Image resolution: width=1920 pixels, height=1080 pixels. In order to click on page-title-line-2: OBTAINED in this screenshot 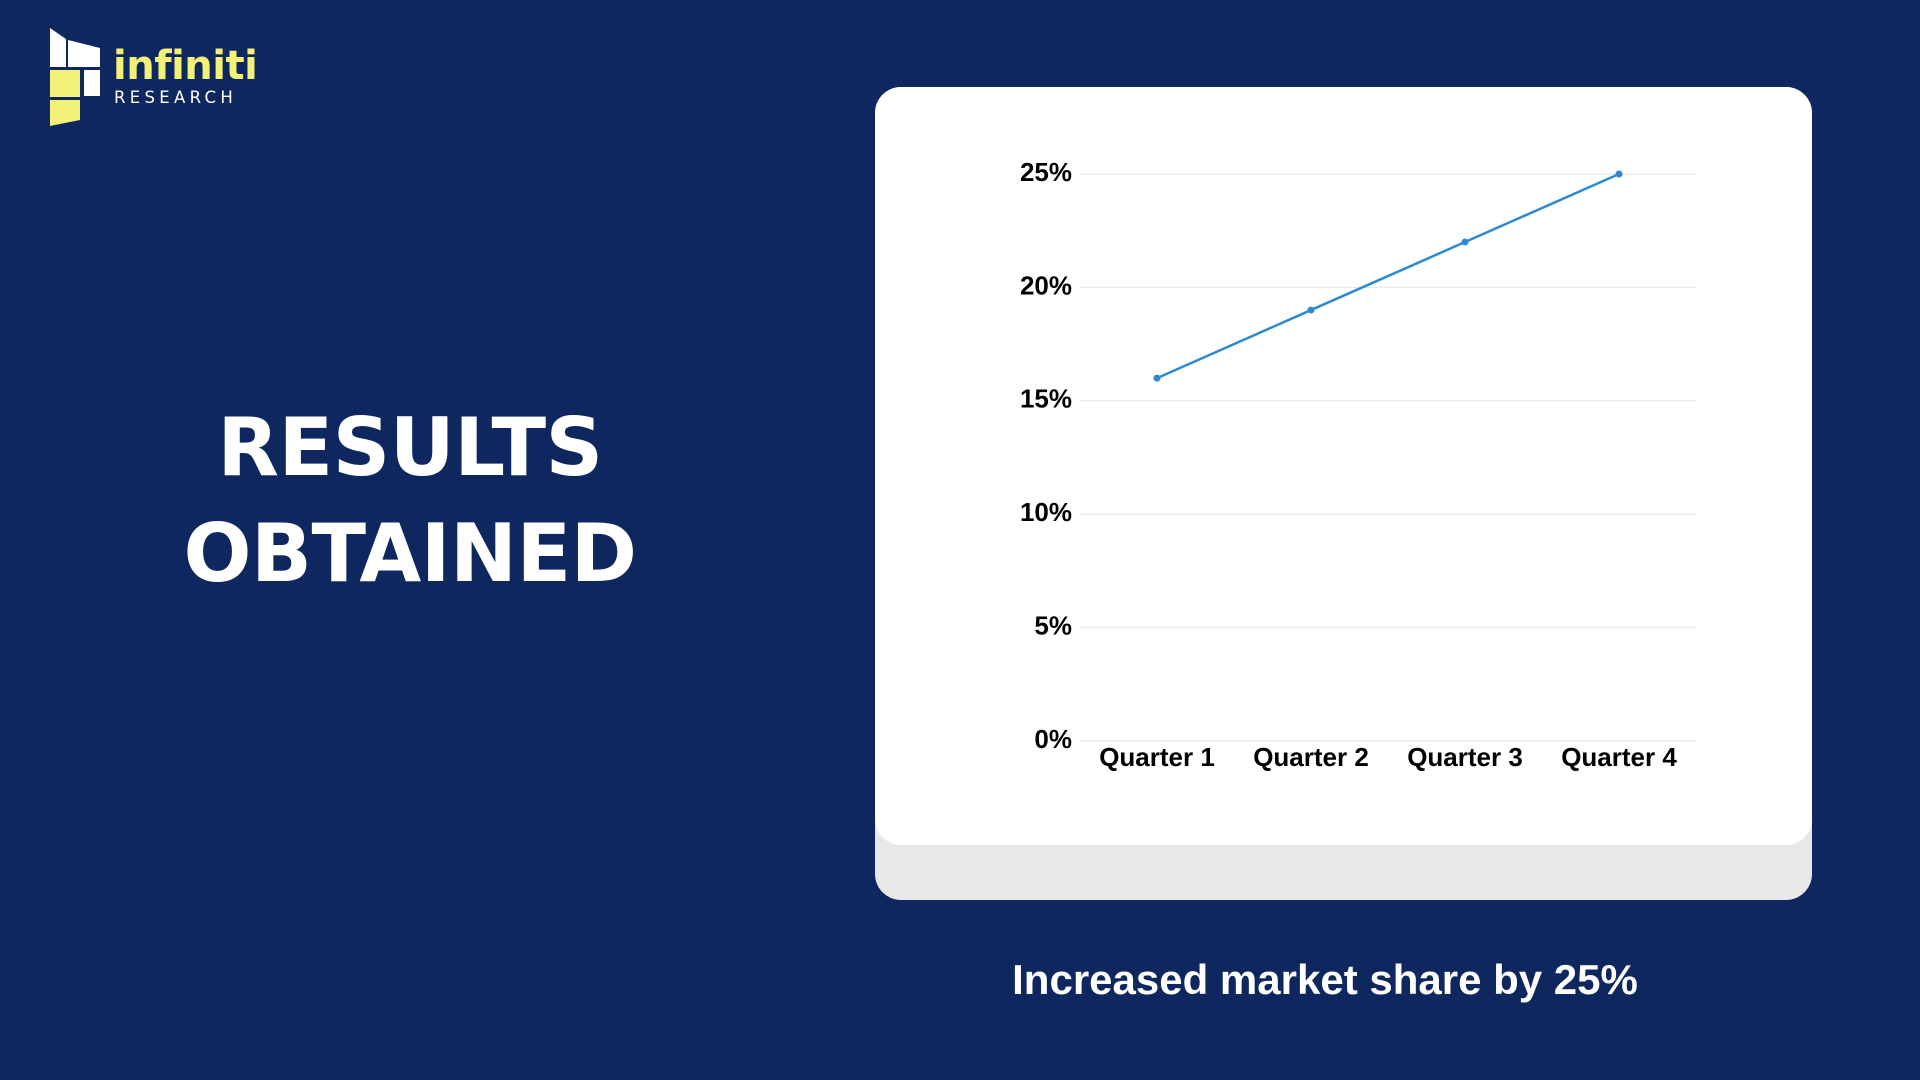, I will do `click(410, 553)`.